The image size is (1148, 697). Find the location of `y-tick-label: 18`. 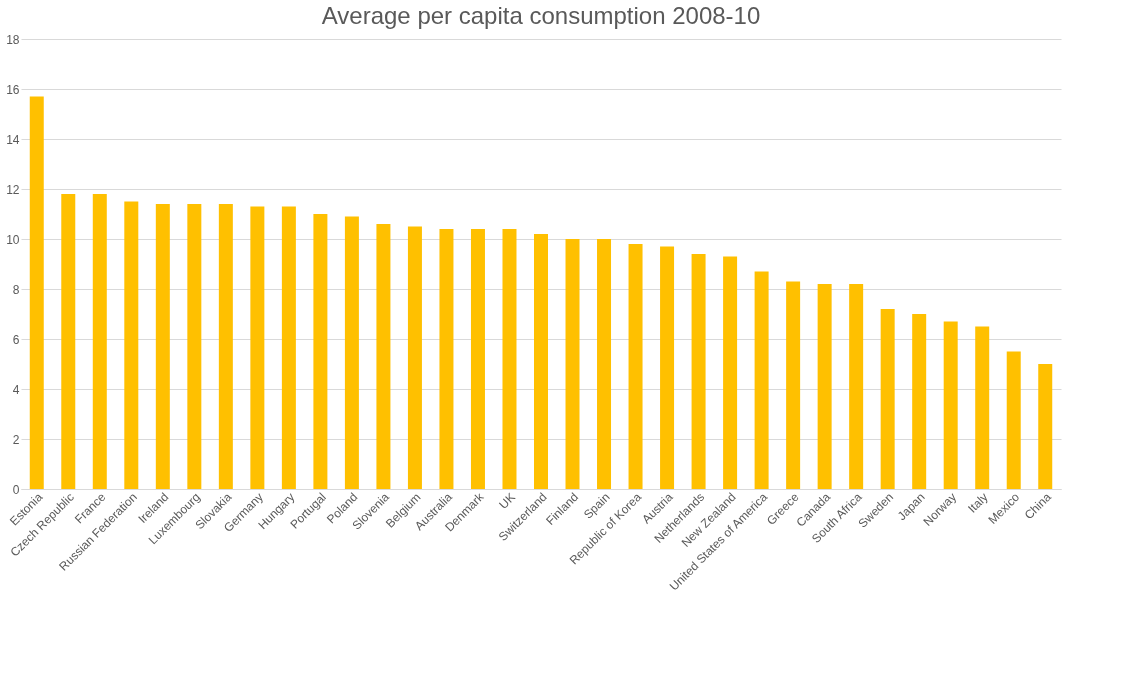

y-tick-label: 18 is located at coordinates (13, 39).